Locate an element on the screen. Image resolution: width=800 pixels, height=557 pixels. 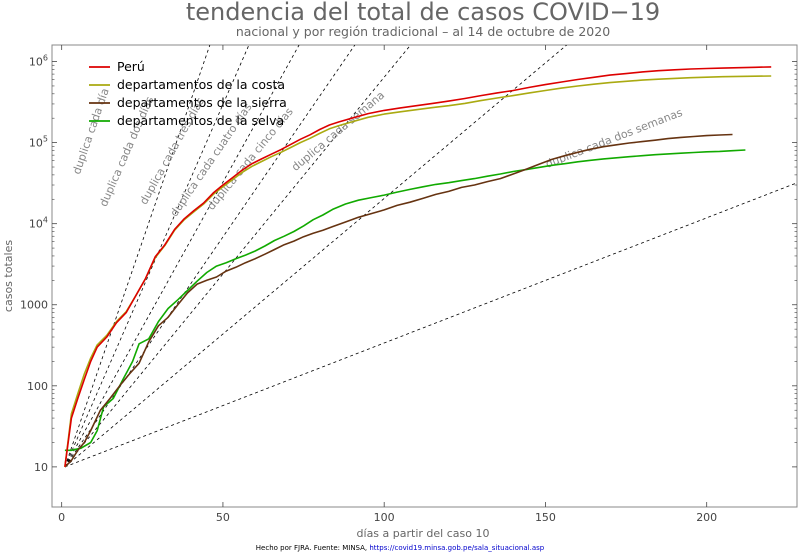
y-tick-label: 10⁵ is located at coordinates (38, 142).